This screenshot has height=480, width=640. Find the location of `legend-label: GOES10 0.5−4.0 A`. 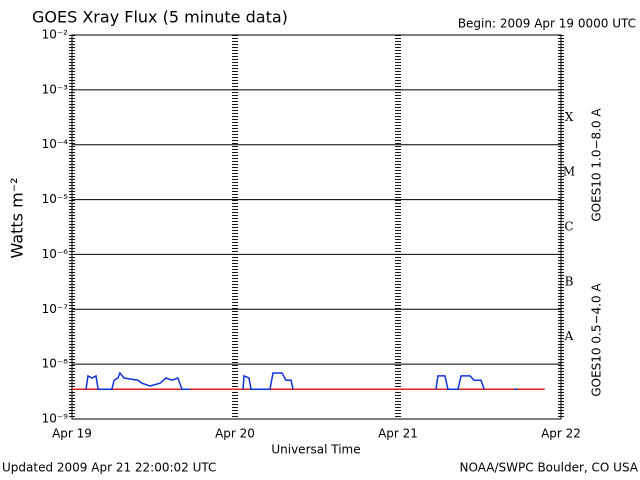

legend-label: GOES10 0.5−4.0 A is located at coordinates (597, 340).